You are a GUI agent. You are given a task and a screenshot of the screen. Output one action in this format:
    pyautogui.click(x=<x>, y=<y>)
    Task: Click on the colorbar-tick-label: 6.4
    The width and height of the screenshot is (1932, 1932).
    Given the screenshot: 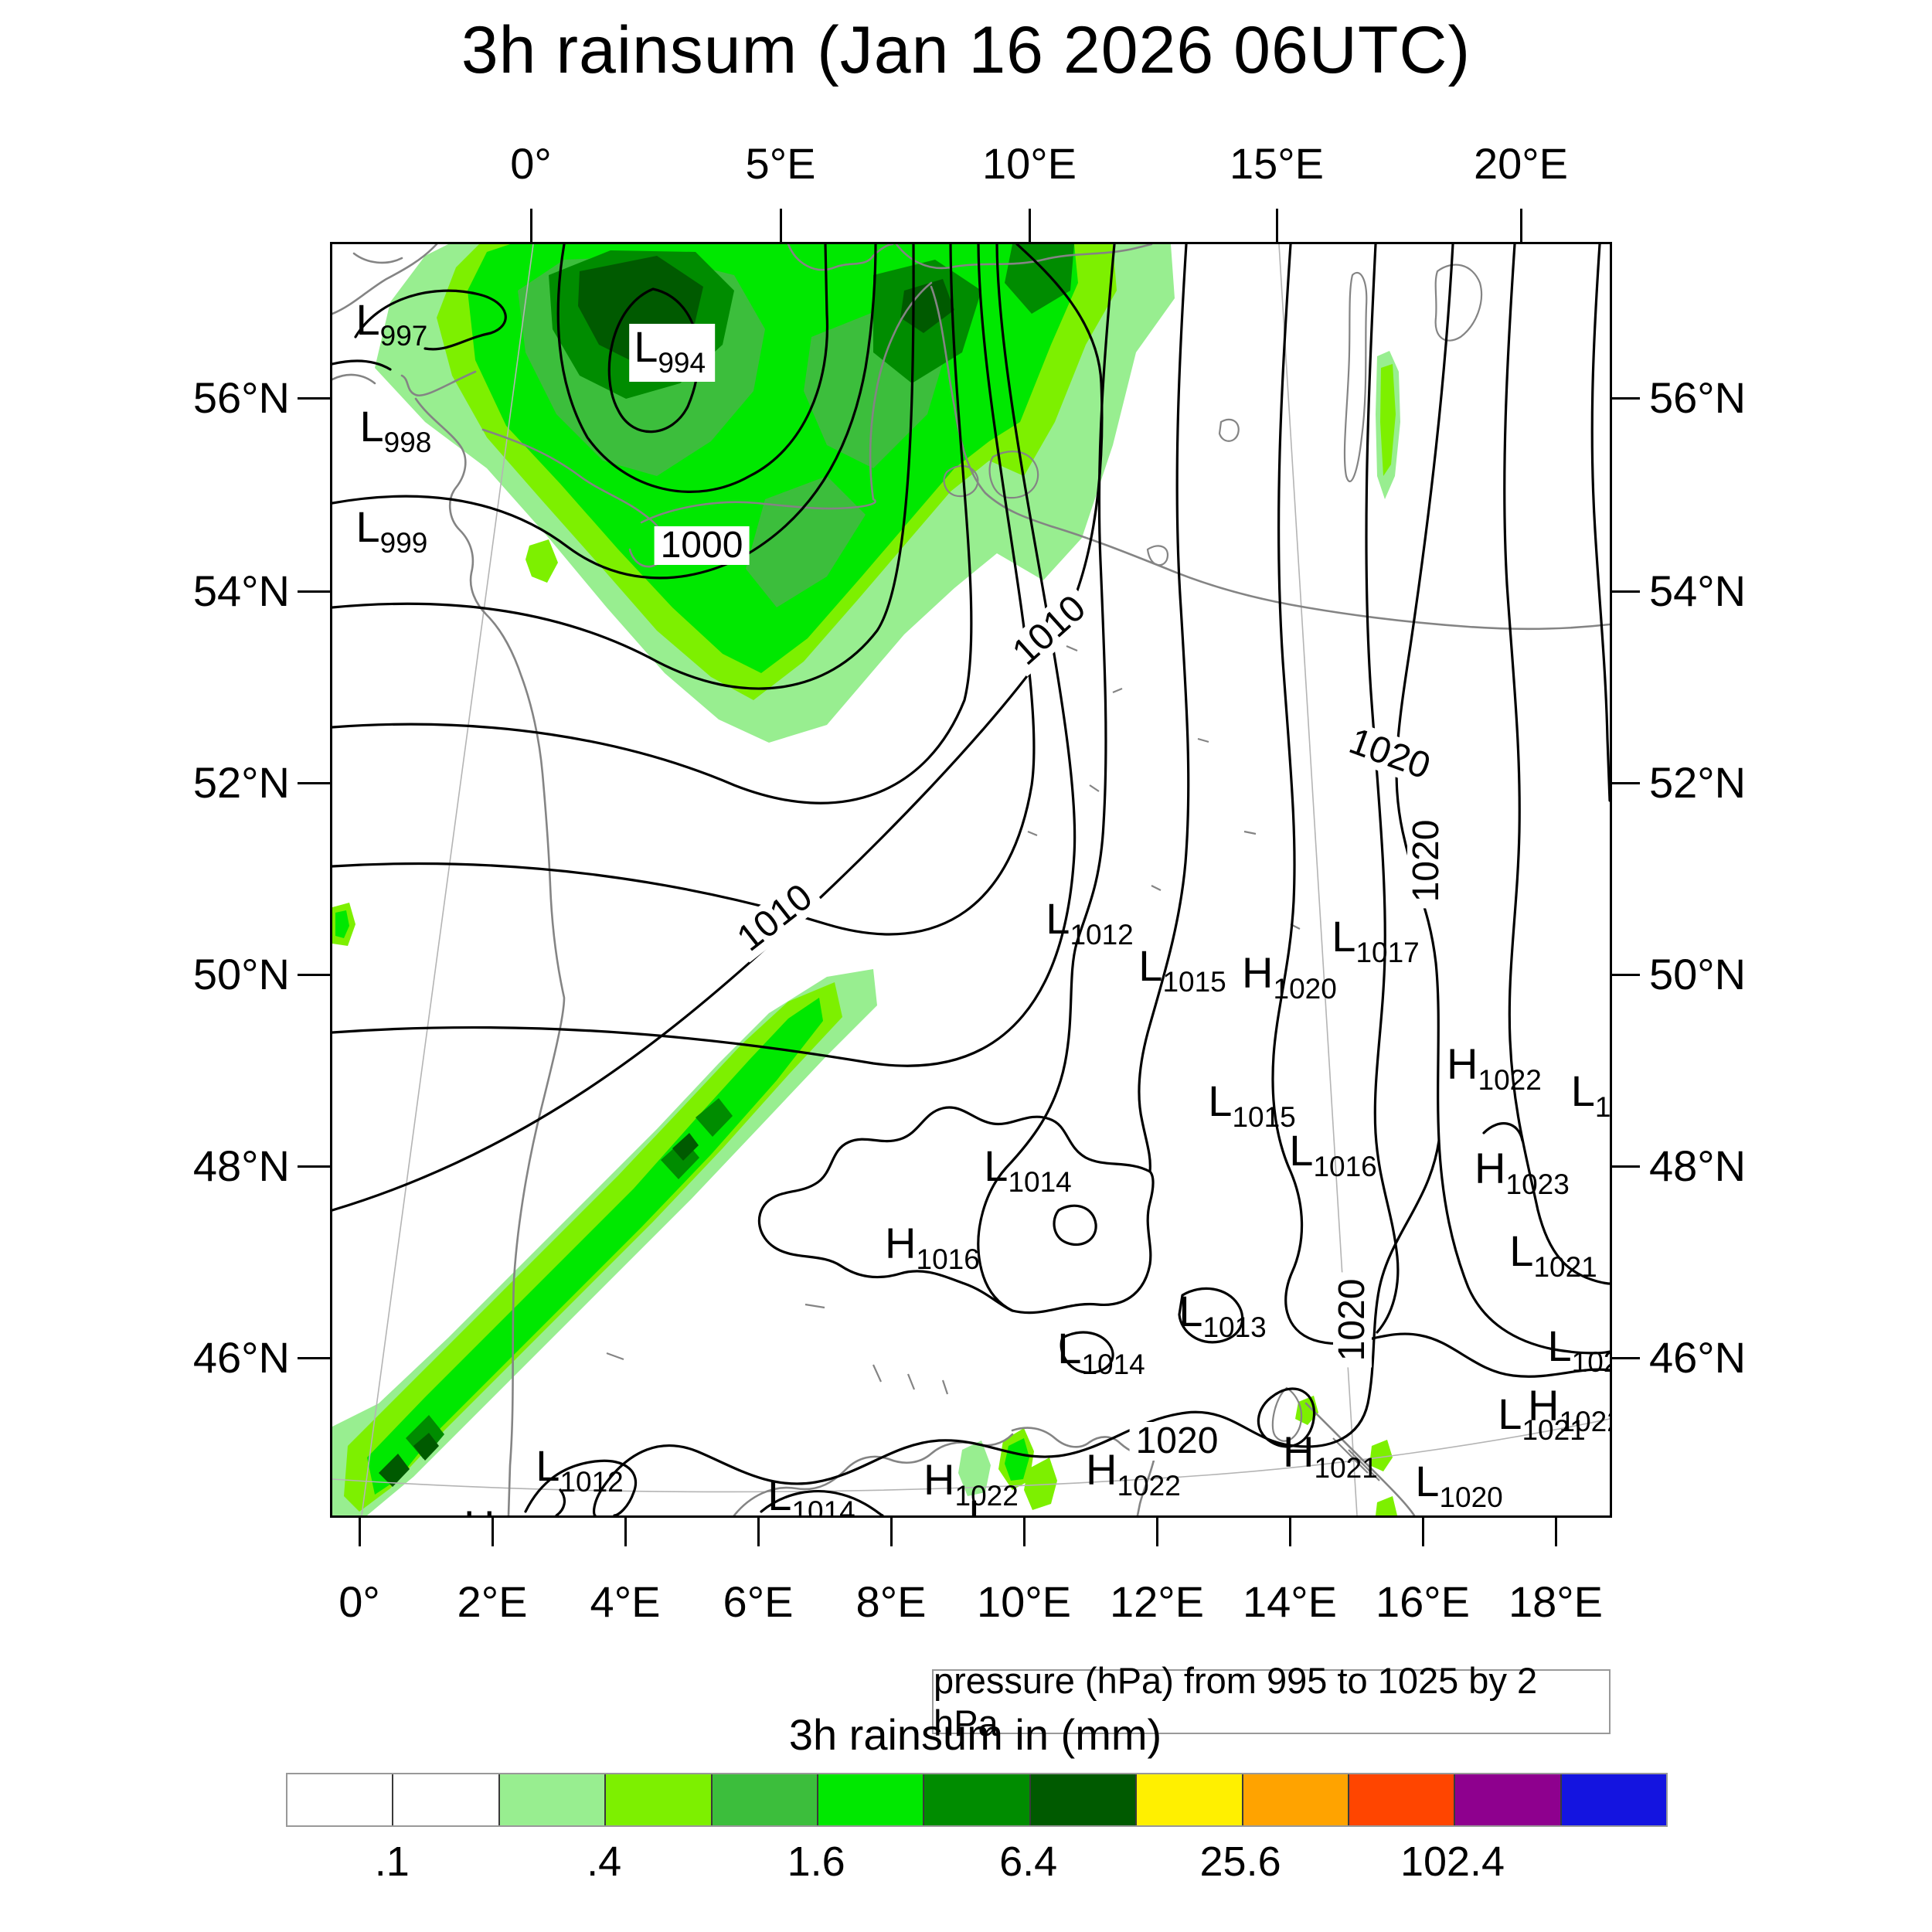 What is the action you would take?
    pyautogui.click(x=1028, y=1862)
    